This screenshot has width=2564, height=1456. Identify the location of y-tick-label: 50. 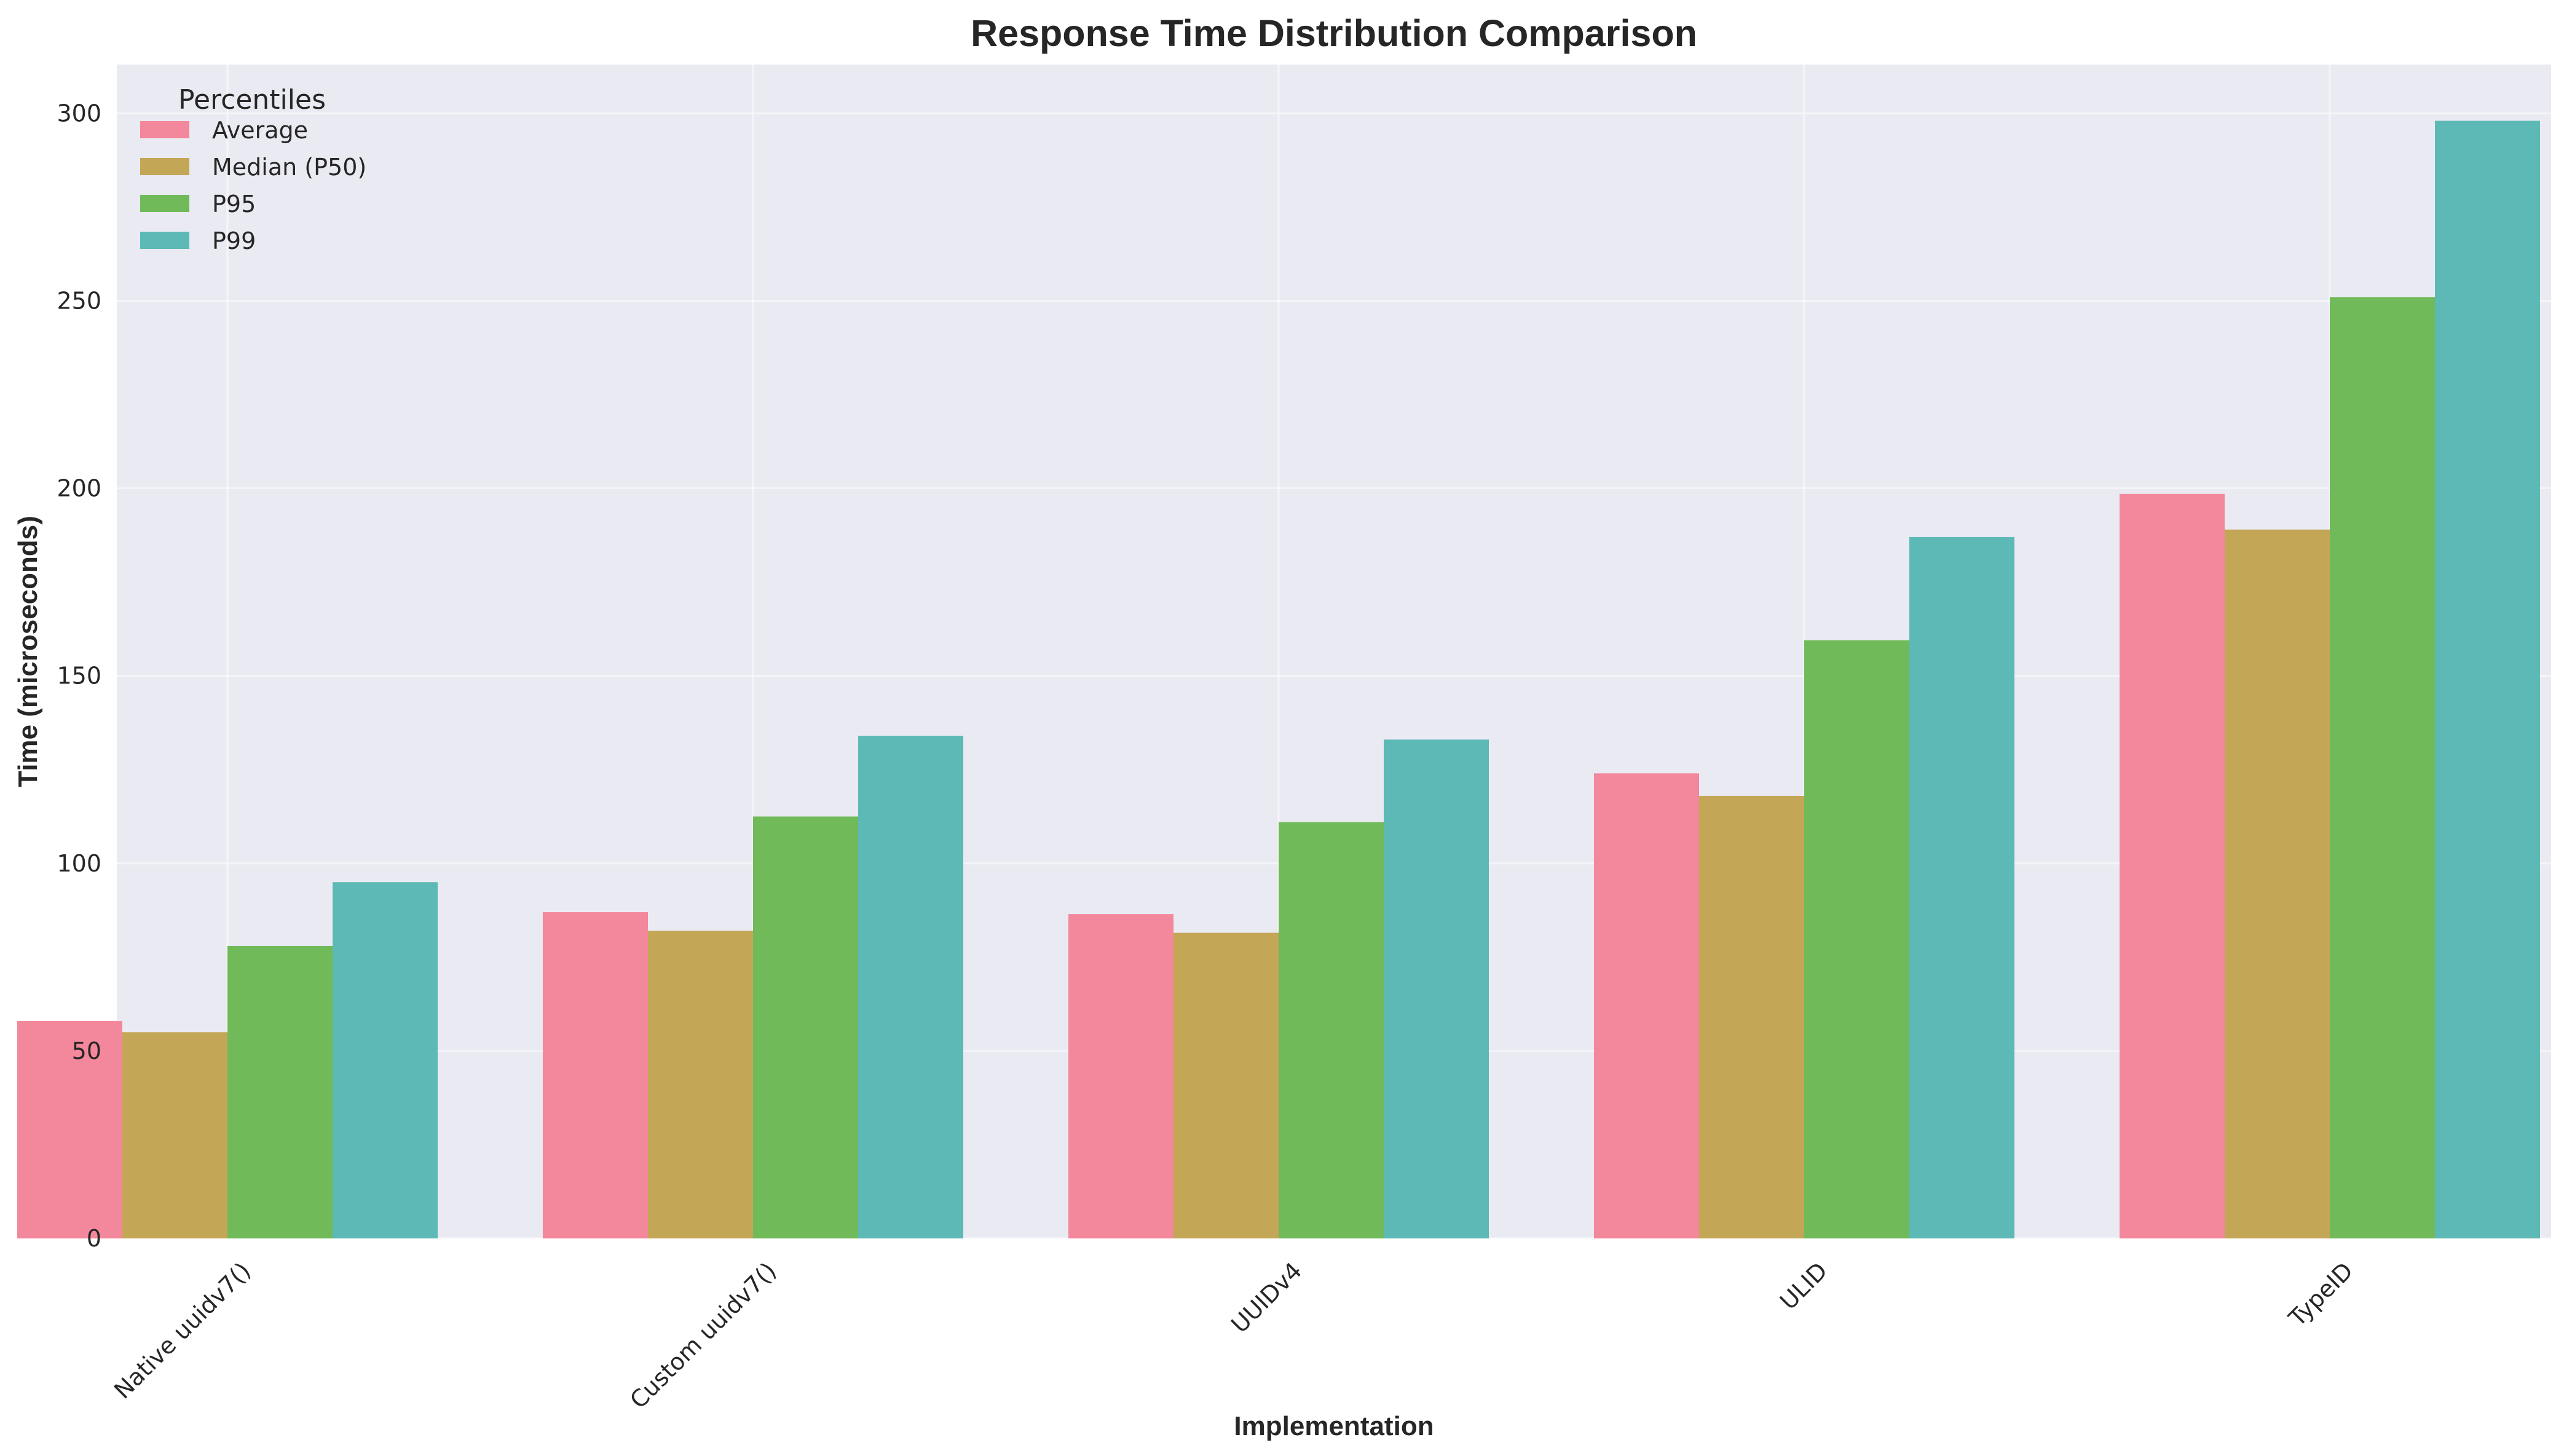
(87, 1050).